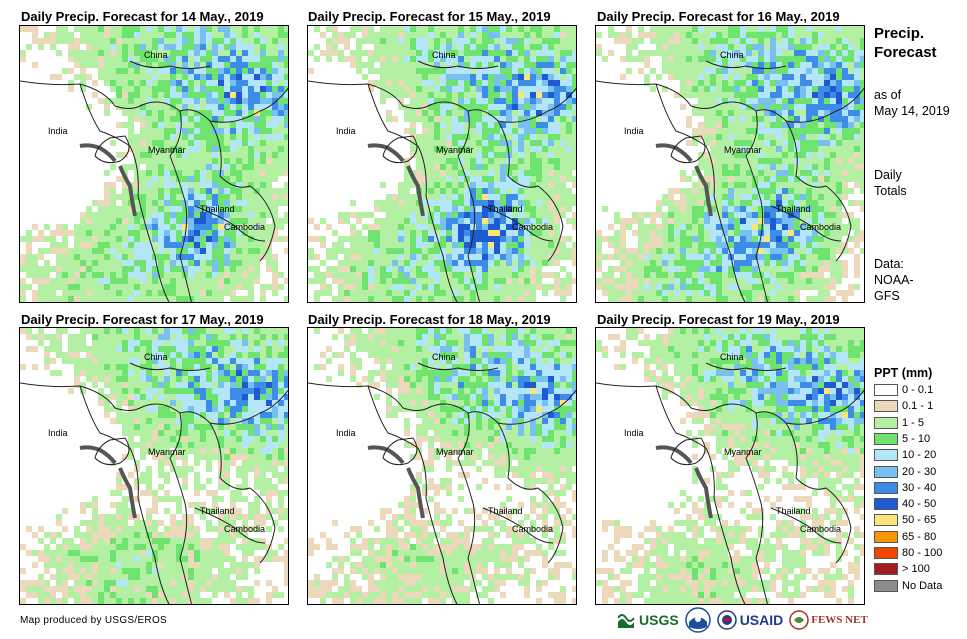  I want to click on legend-label: 0.1 - 1, so click(918, 406).